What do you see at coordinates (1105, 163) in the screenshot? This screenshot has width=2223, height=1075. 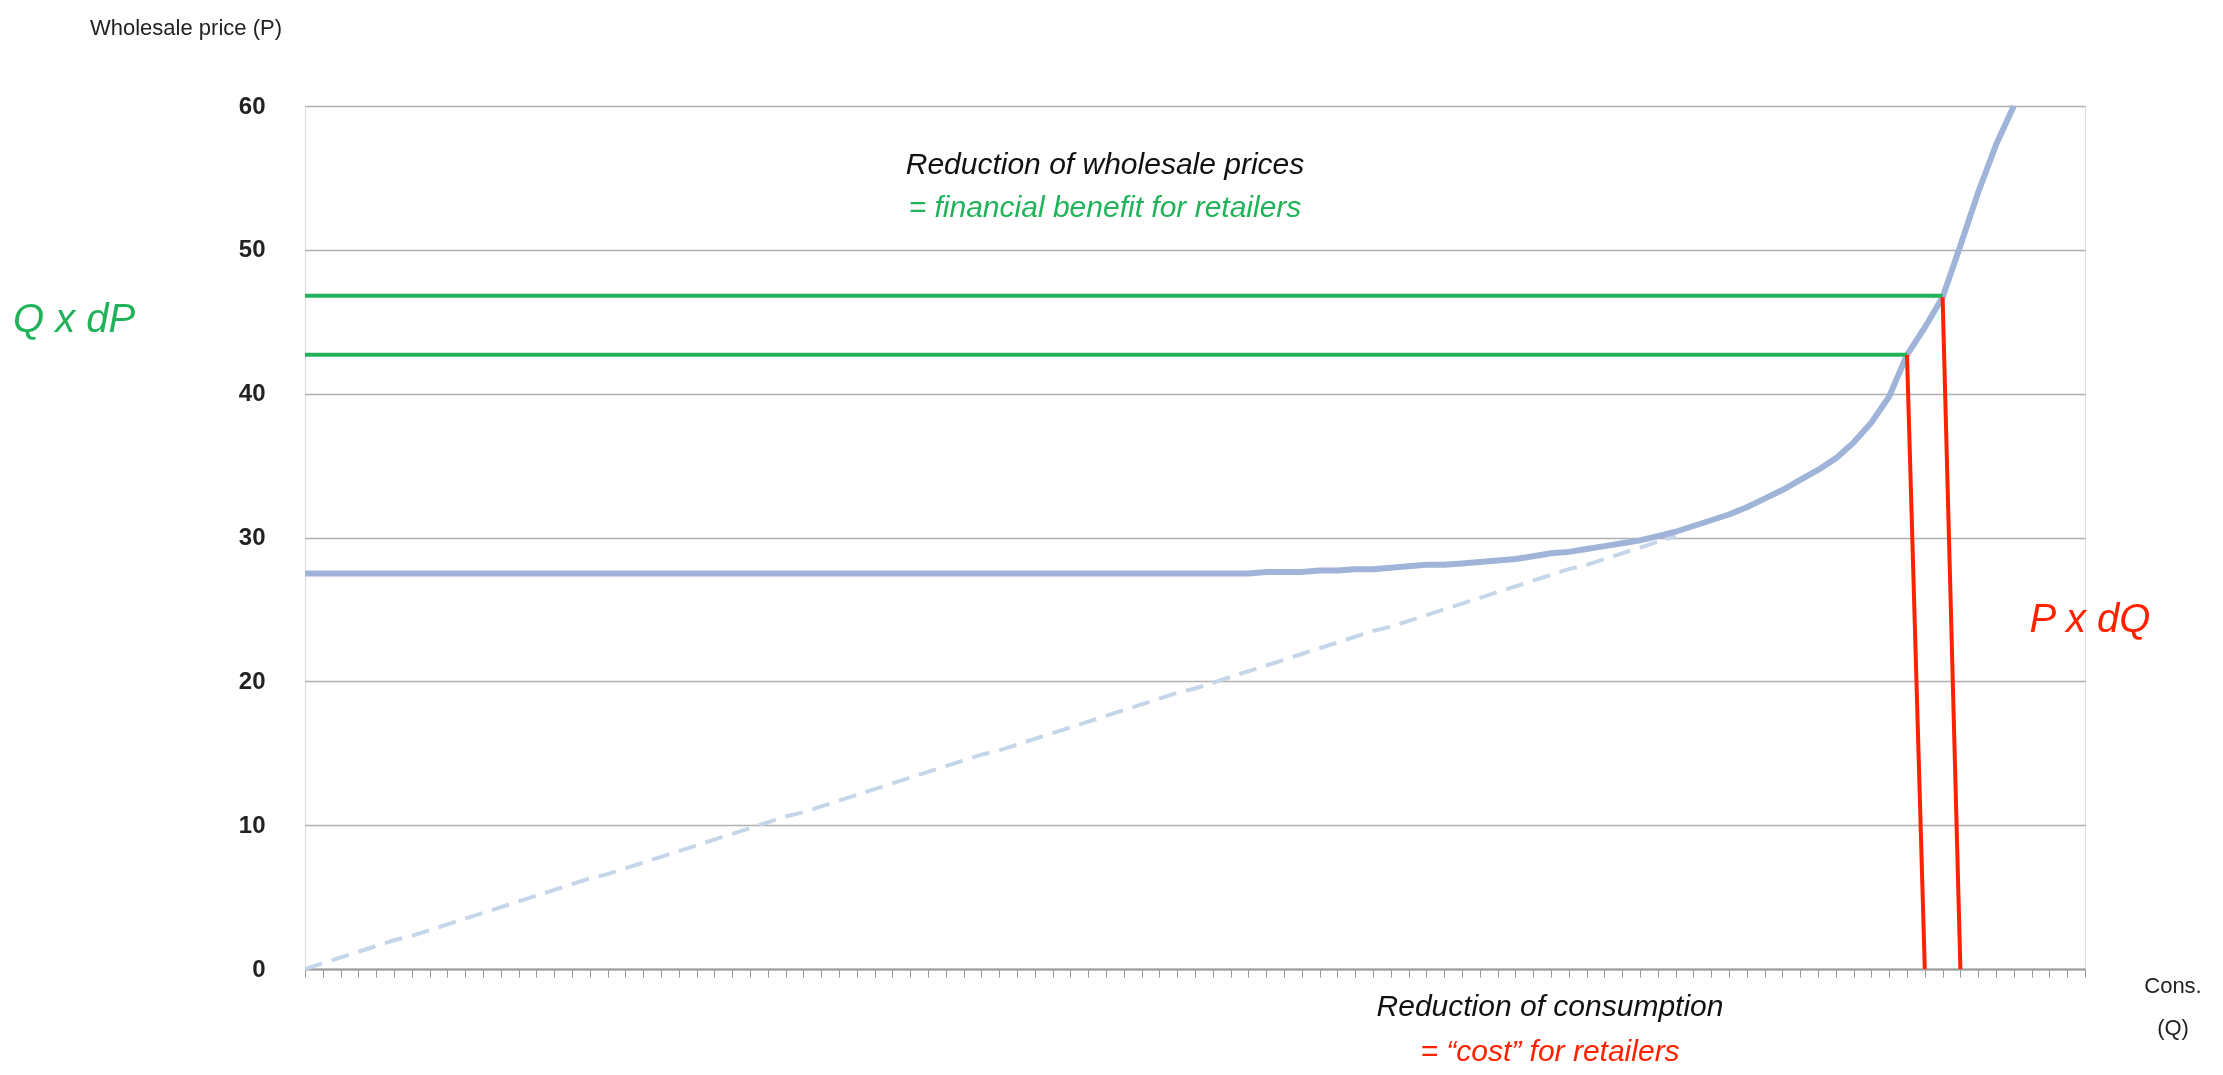 I see `annotation: Reduction of wholesale prices` at bounding box center [1105, 163].